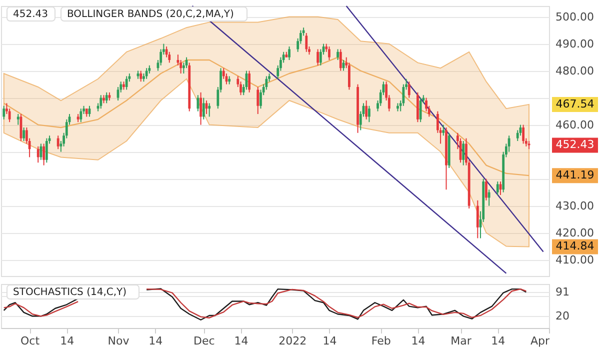 The image size is (600, 355). What do you see at coordinates (575, 233) in the screenshot?
I see `y-tick-label: 420.00` at bounding box center [575, 233].